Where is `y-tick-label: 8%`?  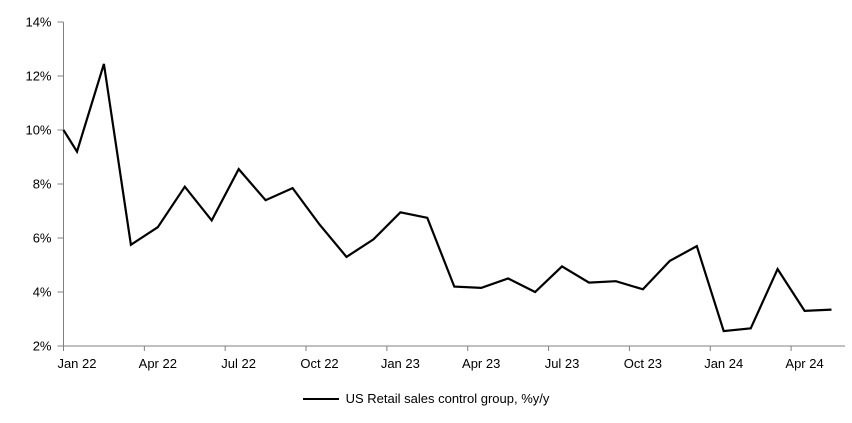
y-tick-label: 8% is located at coordinates (42, 184).